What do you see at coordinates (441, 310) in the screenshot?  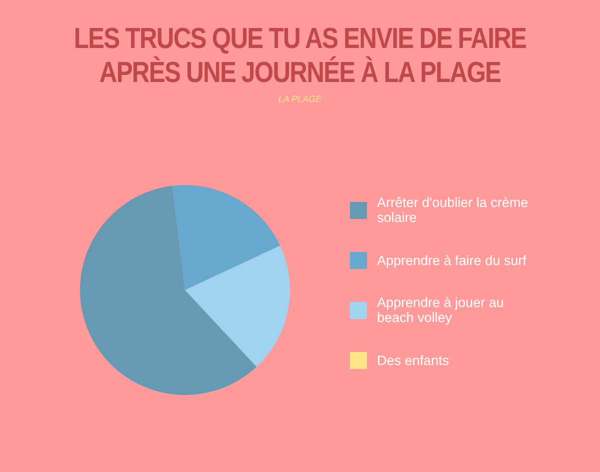 I see `legend-label: Apprendre à jouer au beach volley` at bounding box center [441, 310].